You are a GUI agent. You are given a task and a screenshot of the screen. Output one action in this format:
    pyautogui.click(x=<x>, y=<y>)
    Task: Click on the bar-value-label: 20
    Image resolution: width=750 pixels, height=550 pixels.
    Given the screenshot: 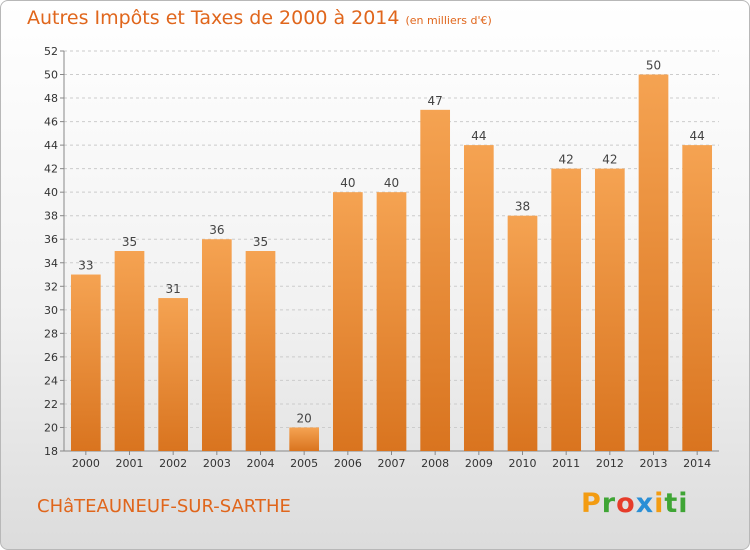 What is the action you would take?
    pyautogui.click(x=304, y=418)
    